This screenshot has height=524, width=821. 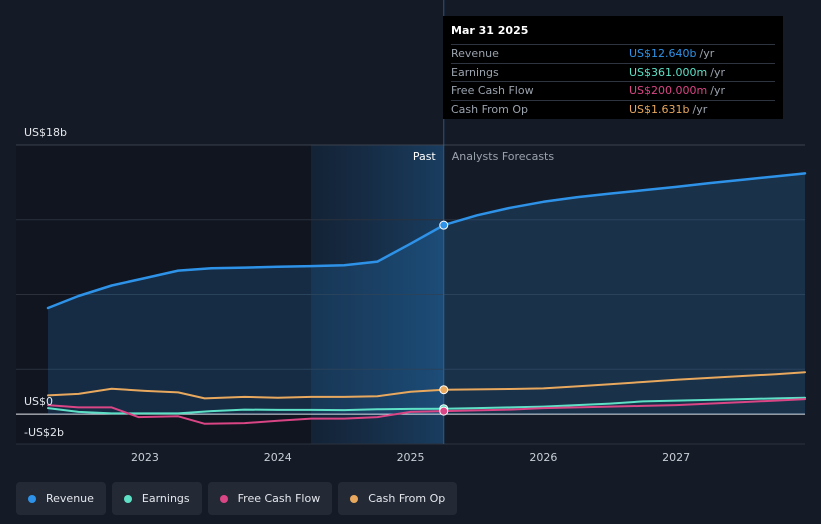 I want to click on legend-label: Cash From Op, so click(x=407, y=498).